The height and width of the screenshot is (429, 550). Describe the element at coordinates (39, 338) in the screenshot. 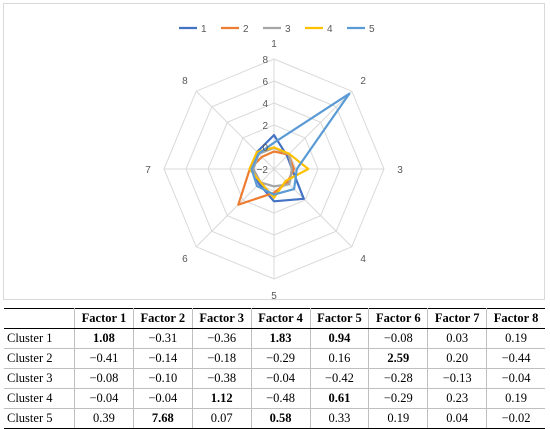

I see `row-label: Cluster 1` at that location.